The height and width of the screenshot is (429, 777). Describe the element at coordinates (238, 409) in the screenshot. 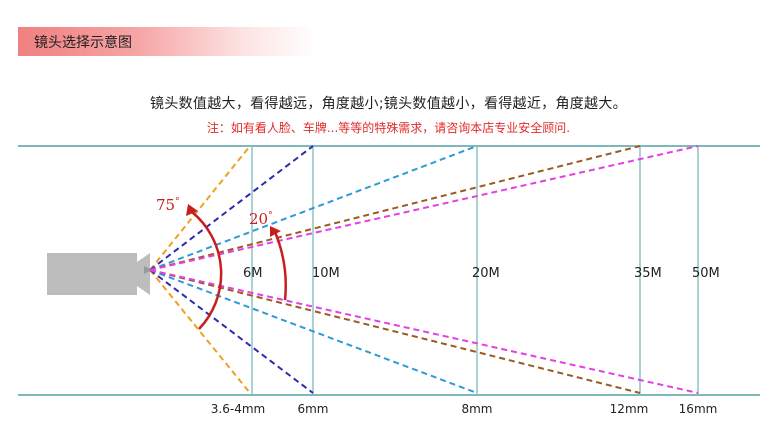

I see `lens-label-3.6-4mm: 3.6-4mm` at that location.